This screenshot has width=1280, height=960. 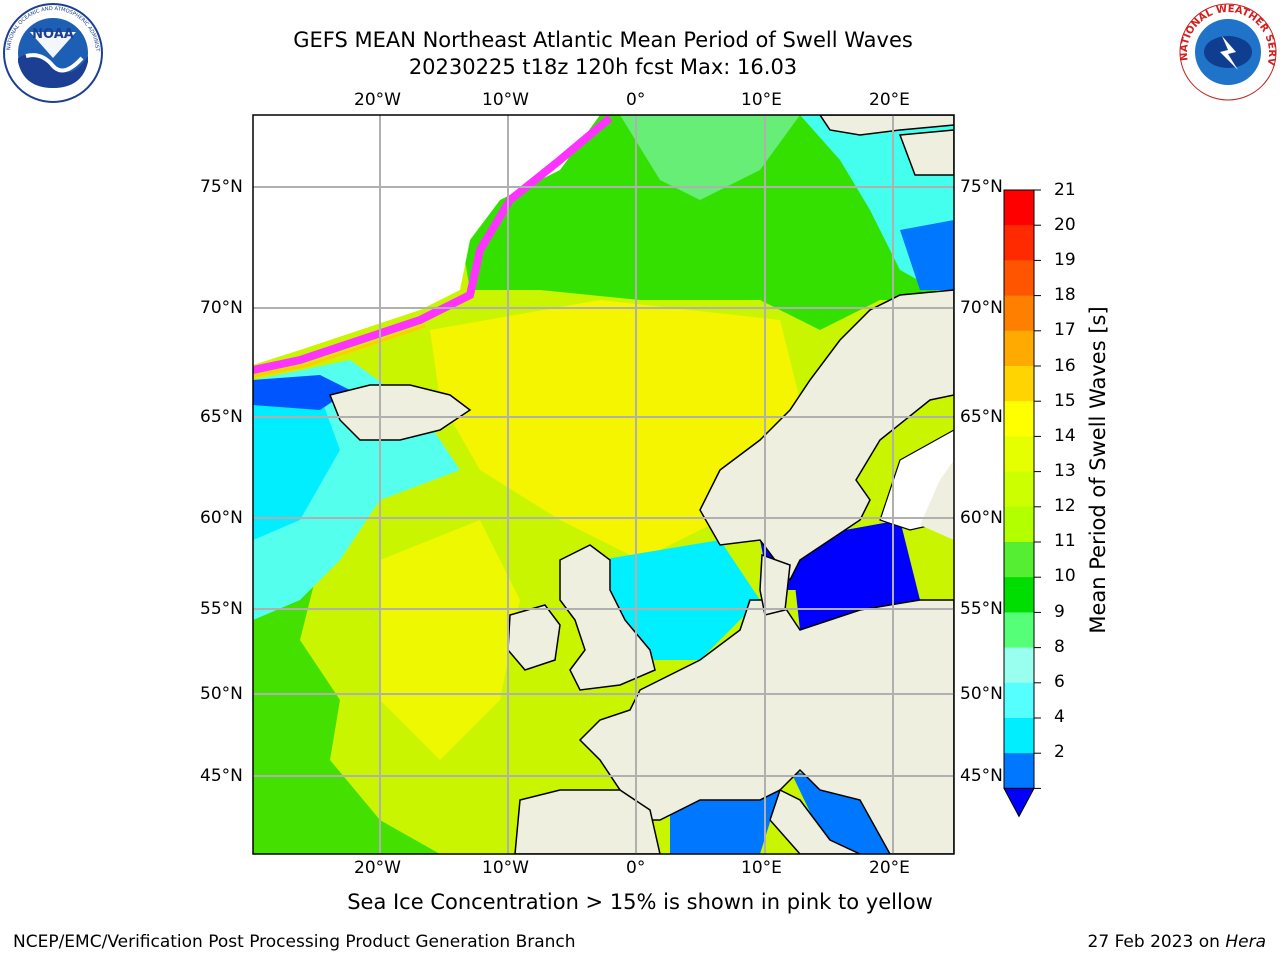 I want to click on lat-label-right-45: 45°N, so click(x=981, y=776).